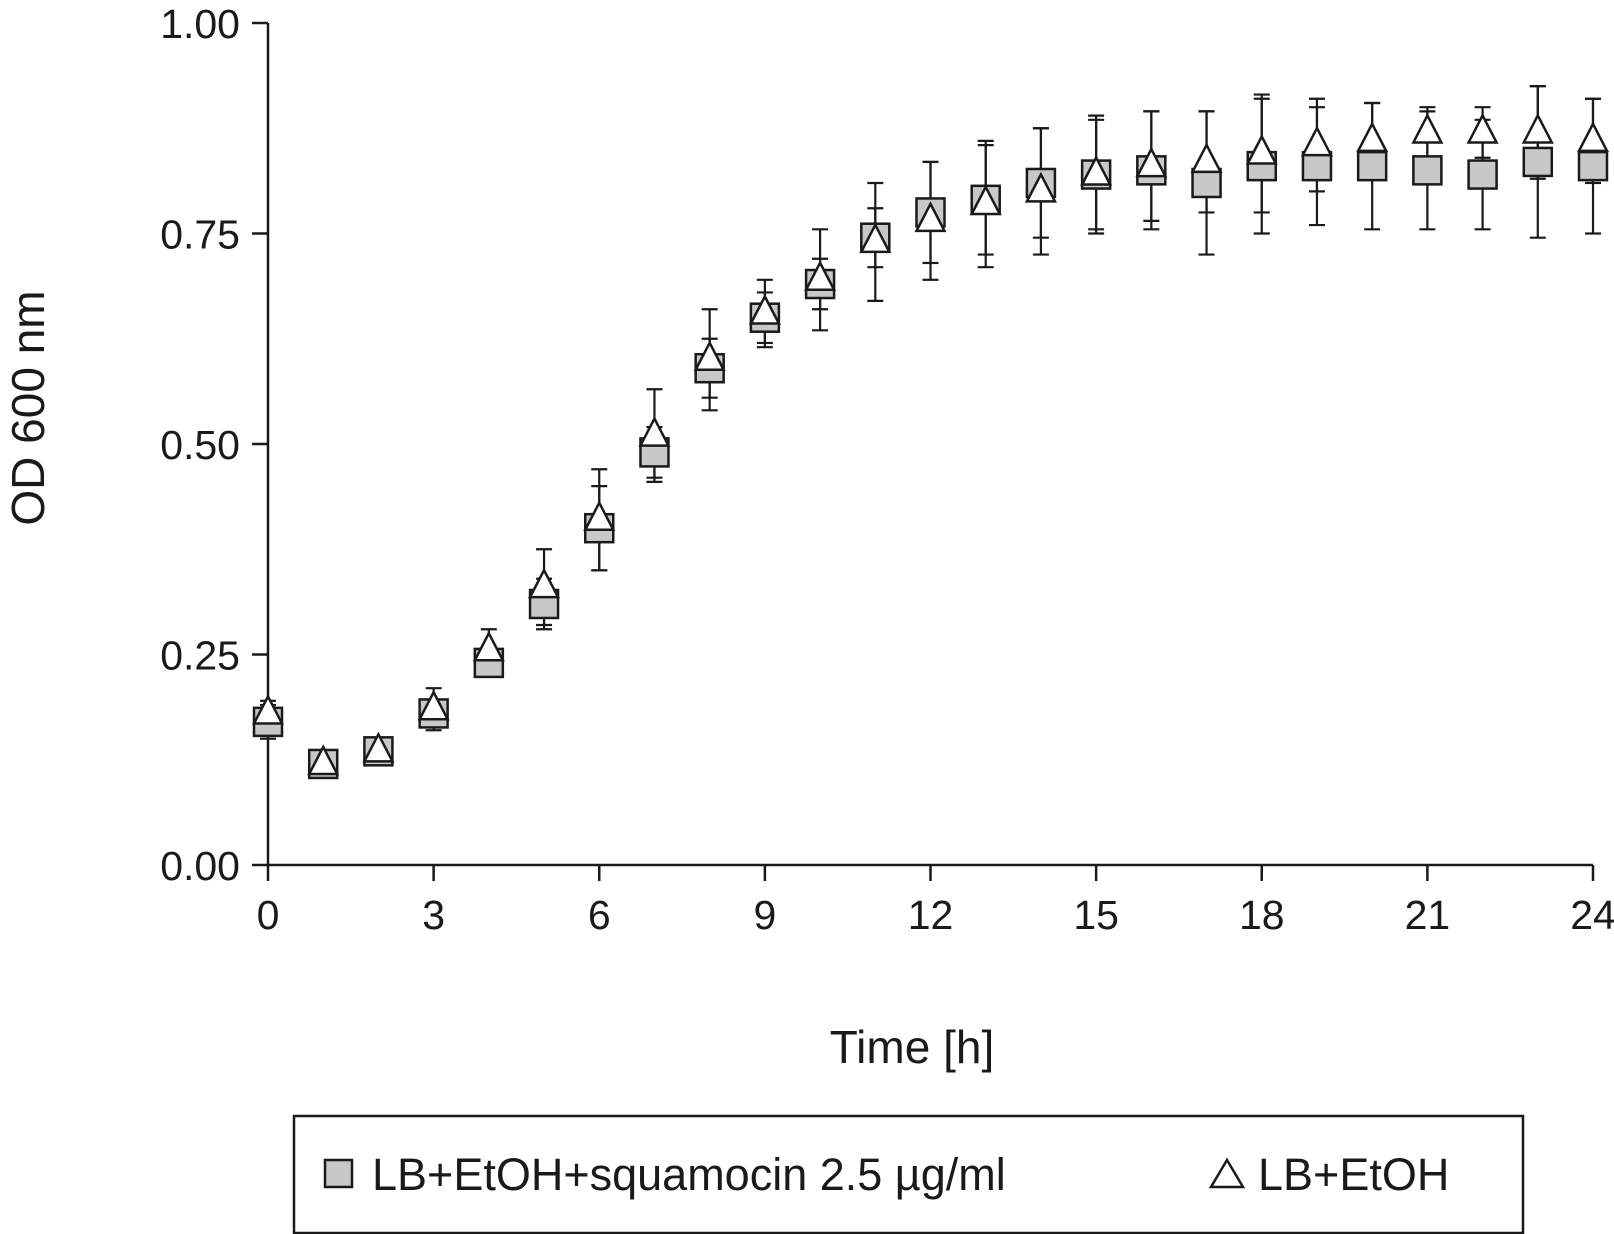 This screenshot has height=1234, width=1614. I want to click on x-axis-title: Time [h], so click(912, 1047).